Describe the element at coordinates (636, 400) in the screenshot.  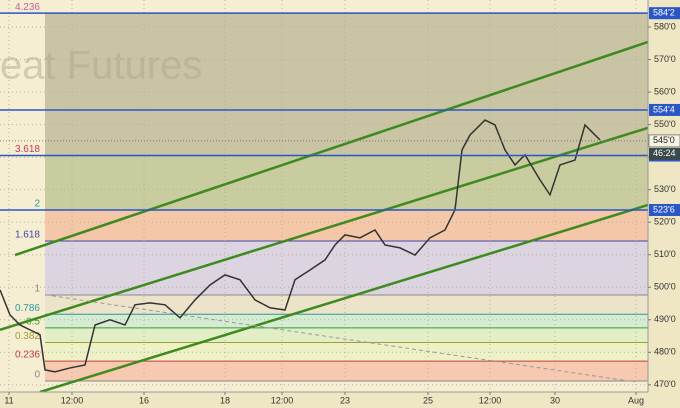
I see `x-tick-label: Aug` at that location.